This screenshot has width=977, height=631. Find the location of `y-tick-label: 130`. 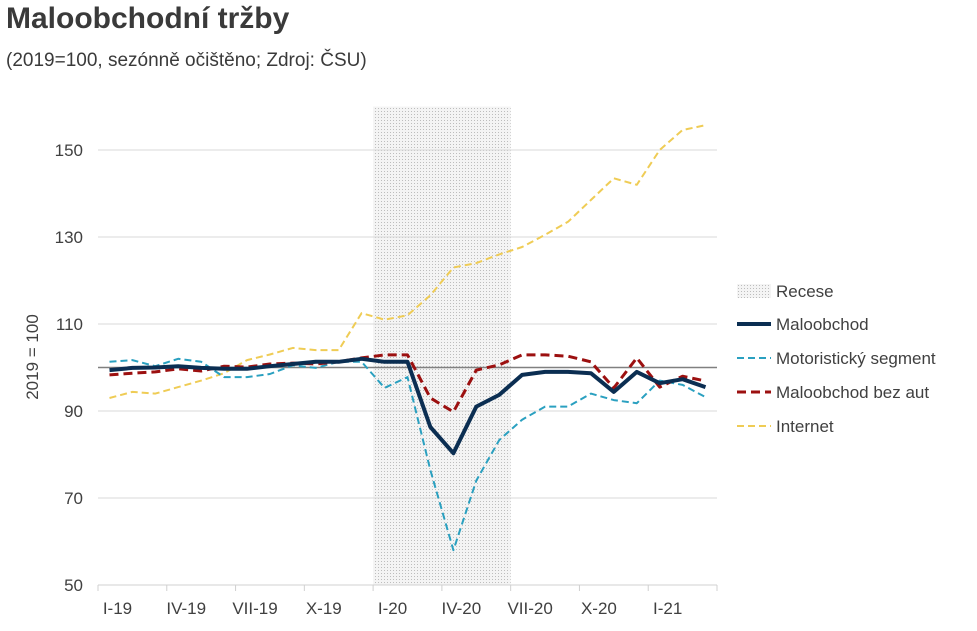

y-tick-label: 130 is located at coordinates (69, 237).